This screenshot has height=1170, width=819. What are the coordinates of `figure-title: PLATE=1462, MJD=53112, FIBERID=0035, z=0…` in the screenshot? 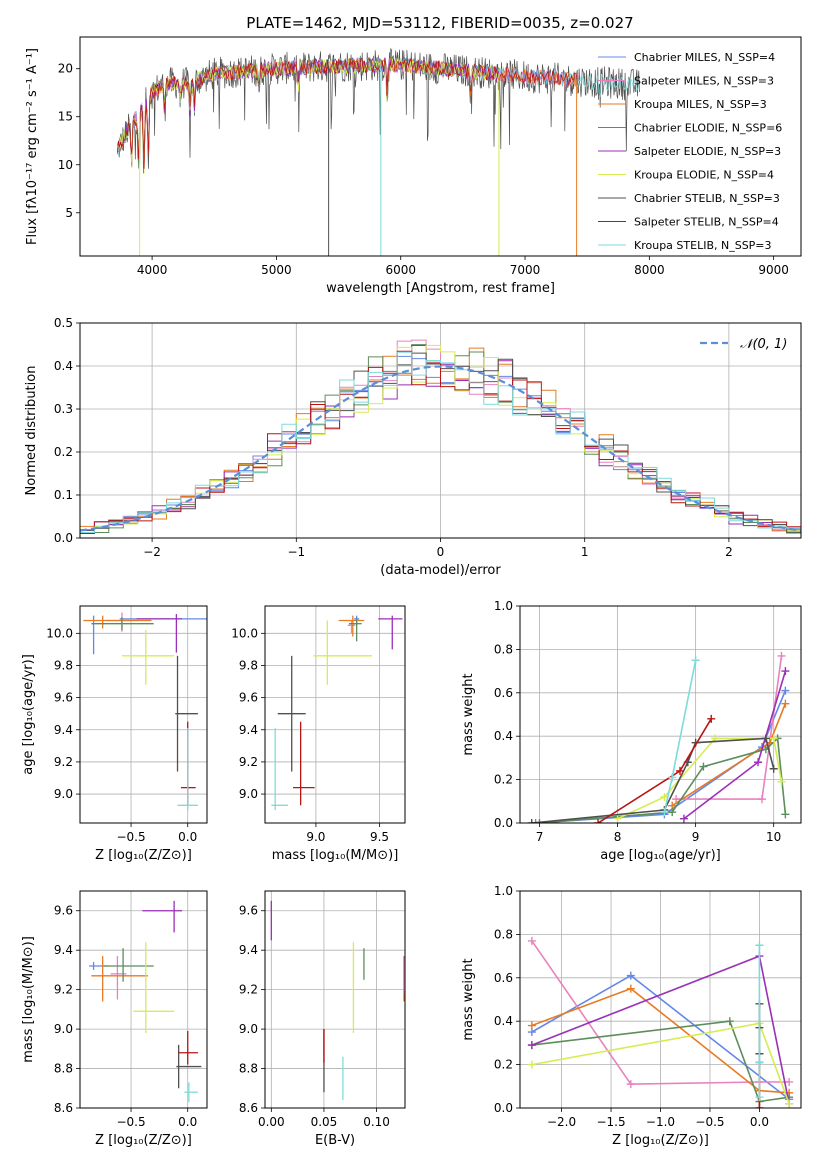 It's located at (439, 23).